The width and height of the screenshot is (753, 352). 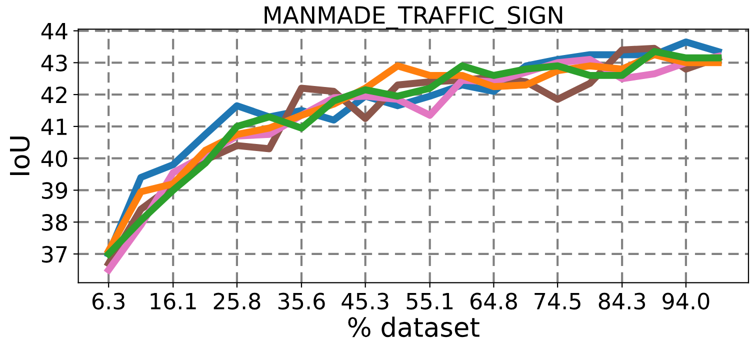 I want to click on x-tick-label: 35.6, so click(x=301, y=301).